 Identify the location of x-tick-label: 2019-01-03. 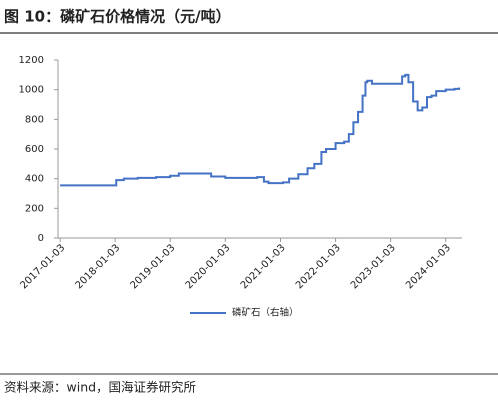
(153, 266).